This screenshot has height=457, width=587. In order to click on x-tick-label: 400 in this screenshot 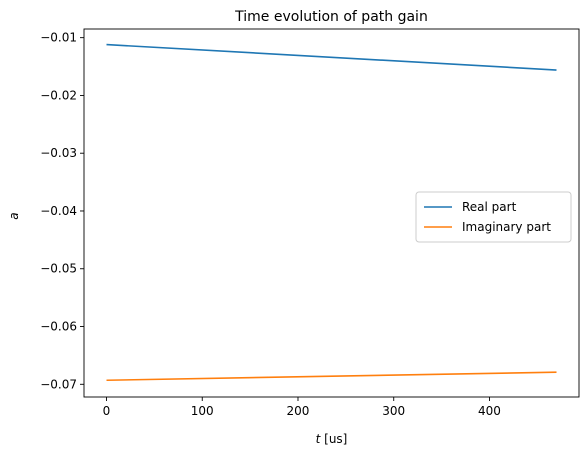, I will do `click(489, 411)`.